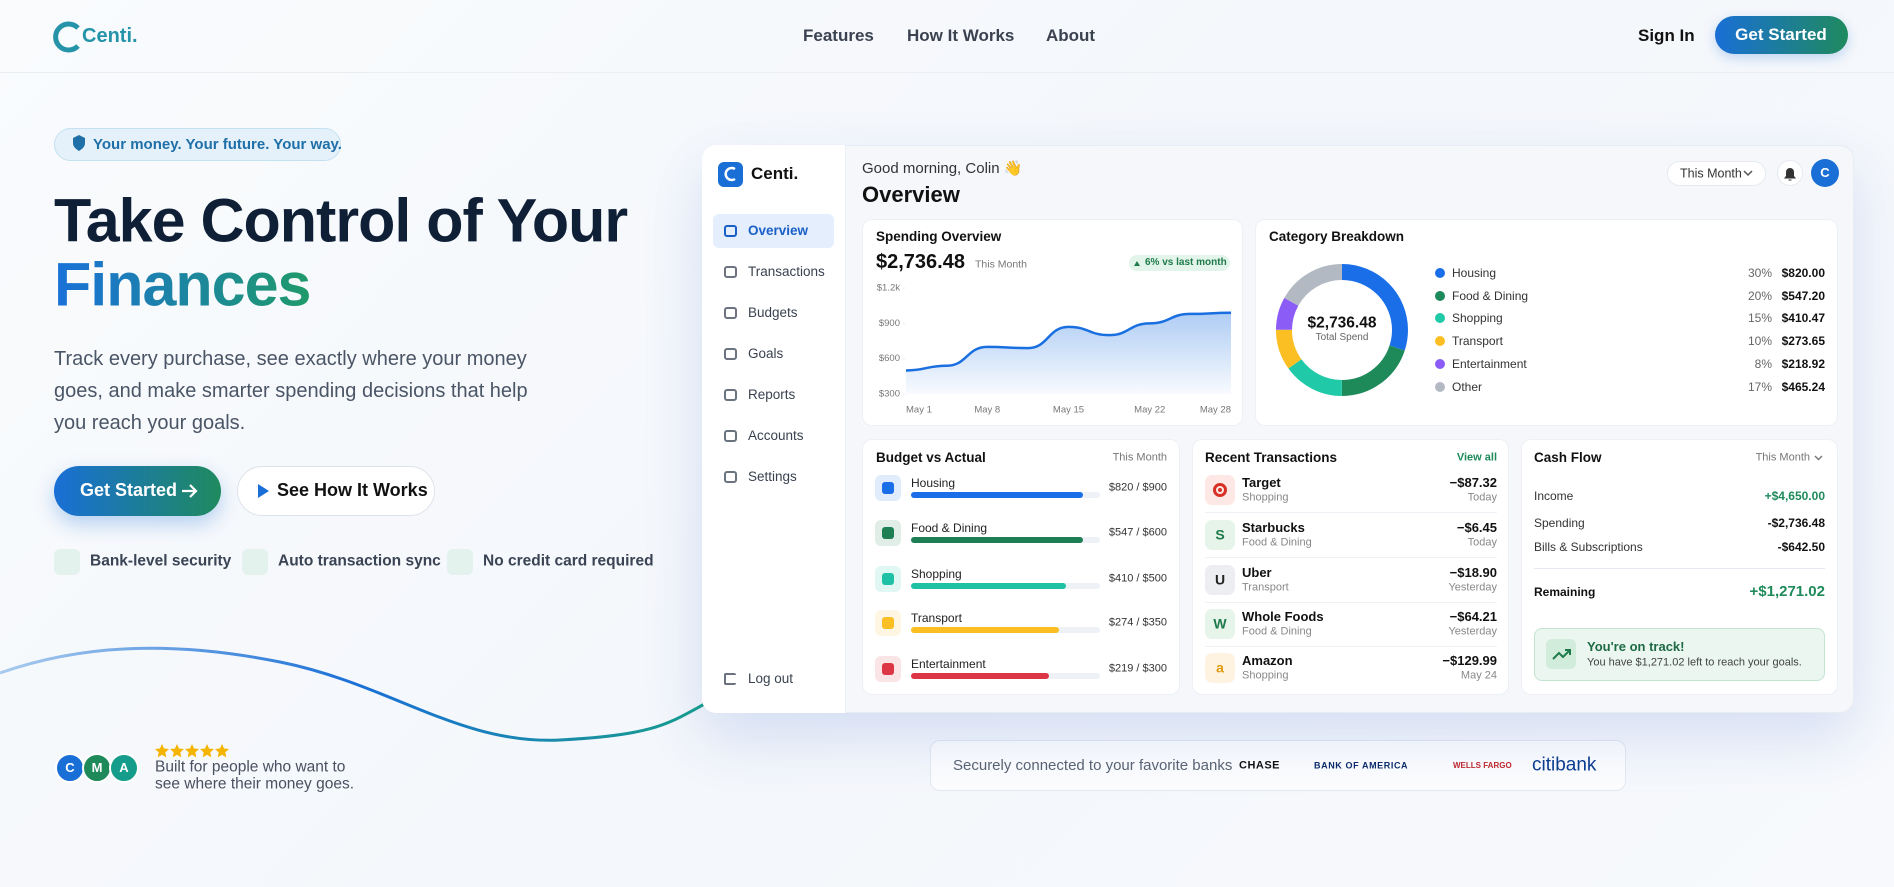 This screenshot has width=1894, height=887. I want to click on cashflow-value: -$2,736.48, so click(1796, 522).